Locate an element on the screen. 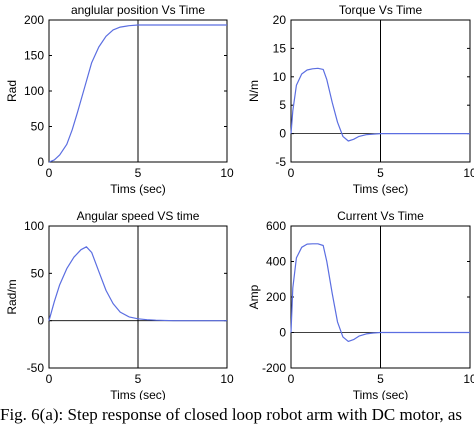 Image resolution: width=474 pixels, height=427 pixels. chart-1-xtick-label: 10 is located at coordinates (227, 173).